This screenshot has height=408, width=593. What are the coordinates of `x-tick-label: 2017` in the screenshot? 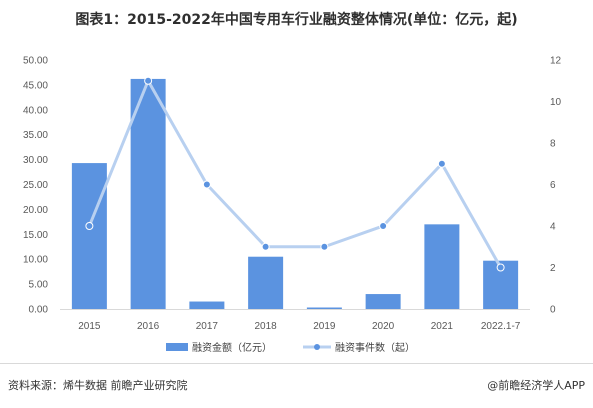 It's located at (207, 326).